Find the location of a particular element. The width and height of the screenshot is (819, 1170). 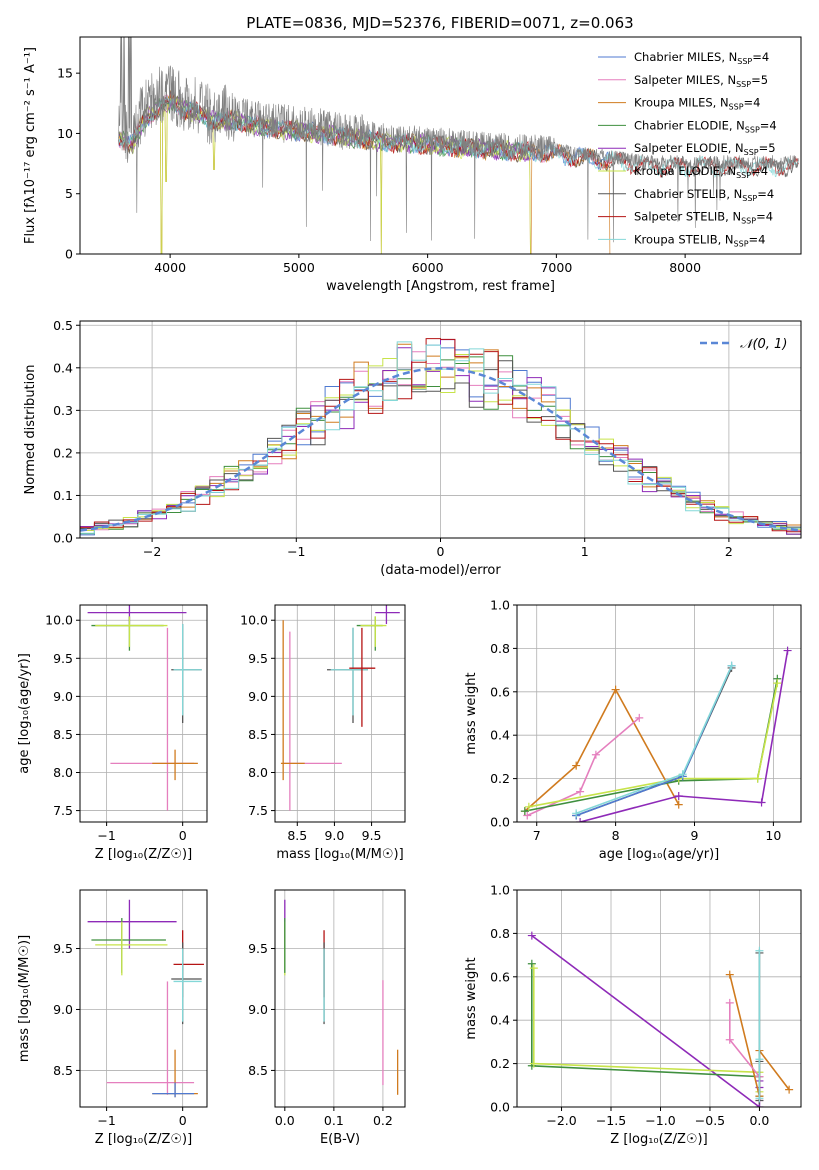

kroupa_elodie-series-line is located at coordinates (653, 745).